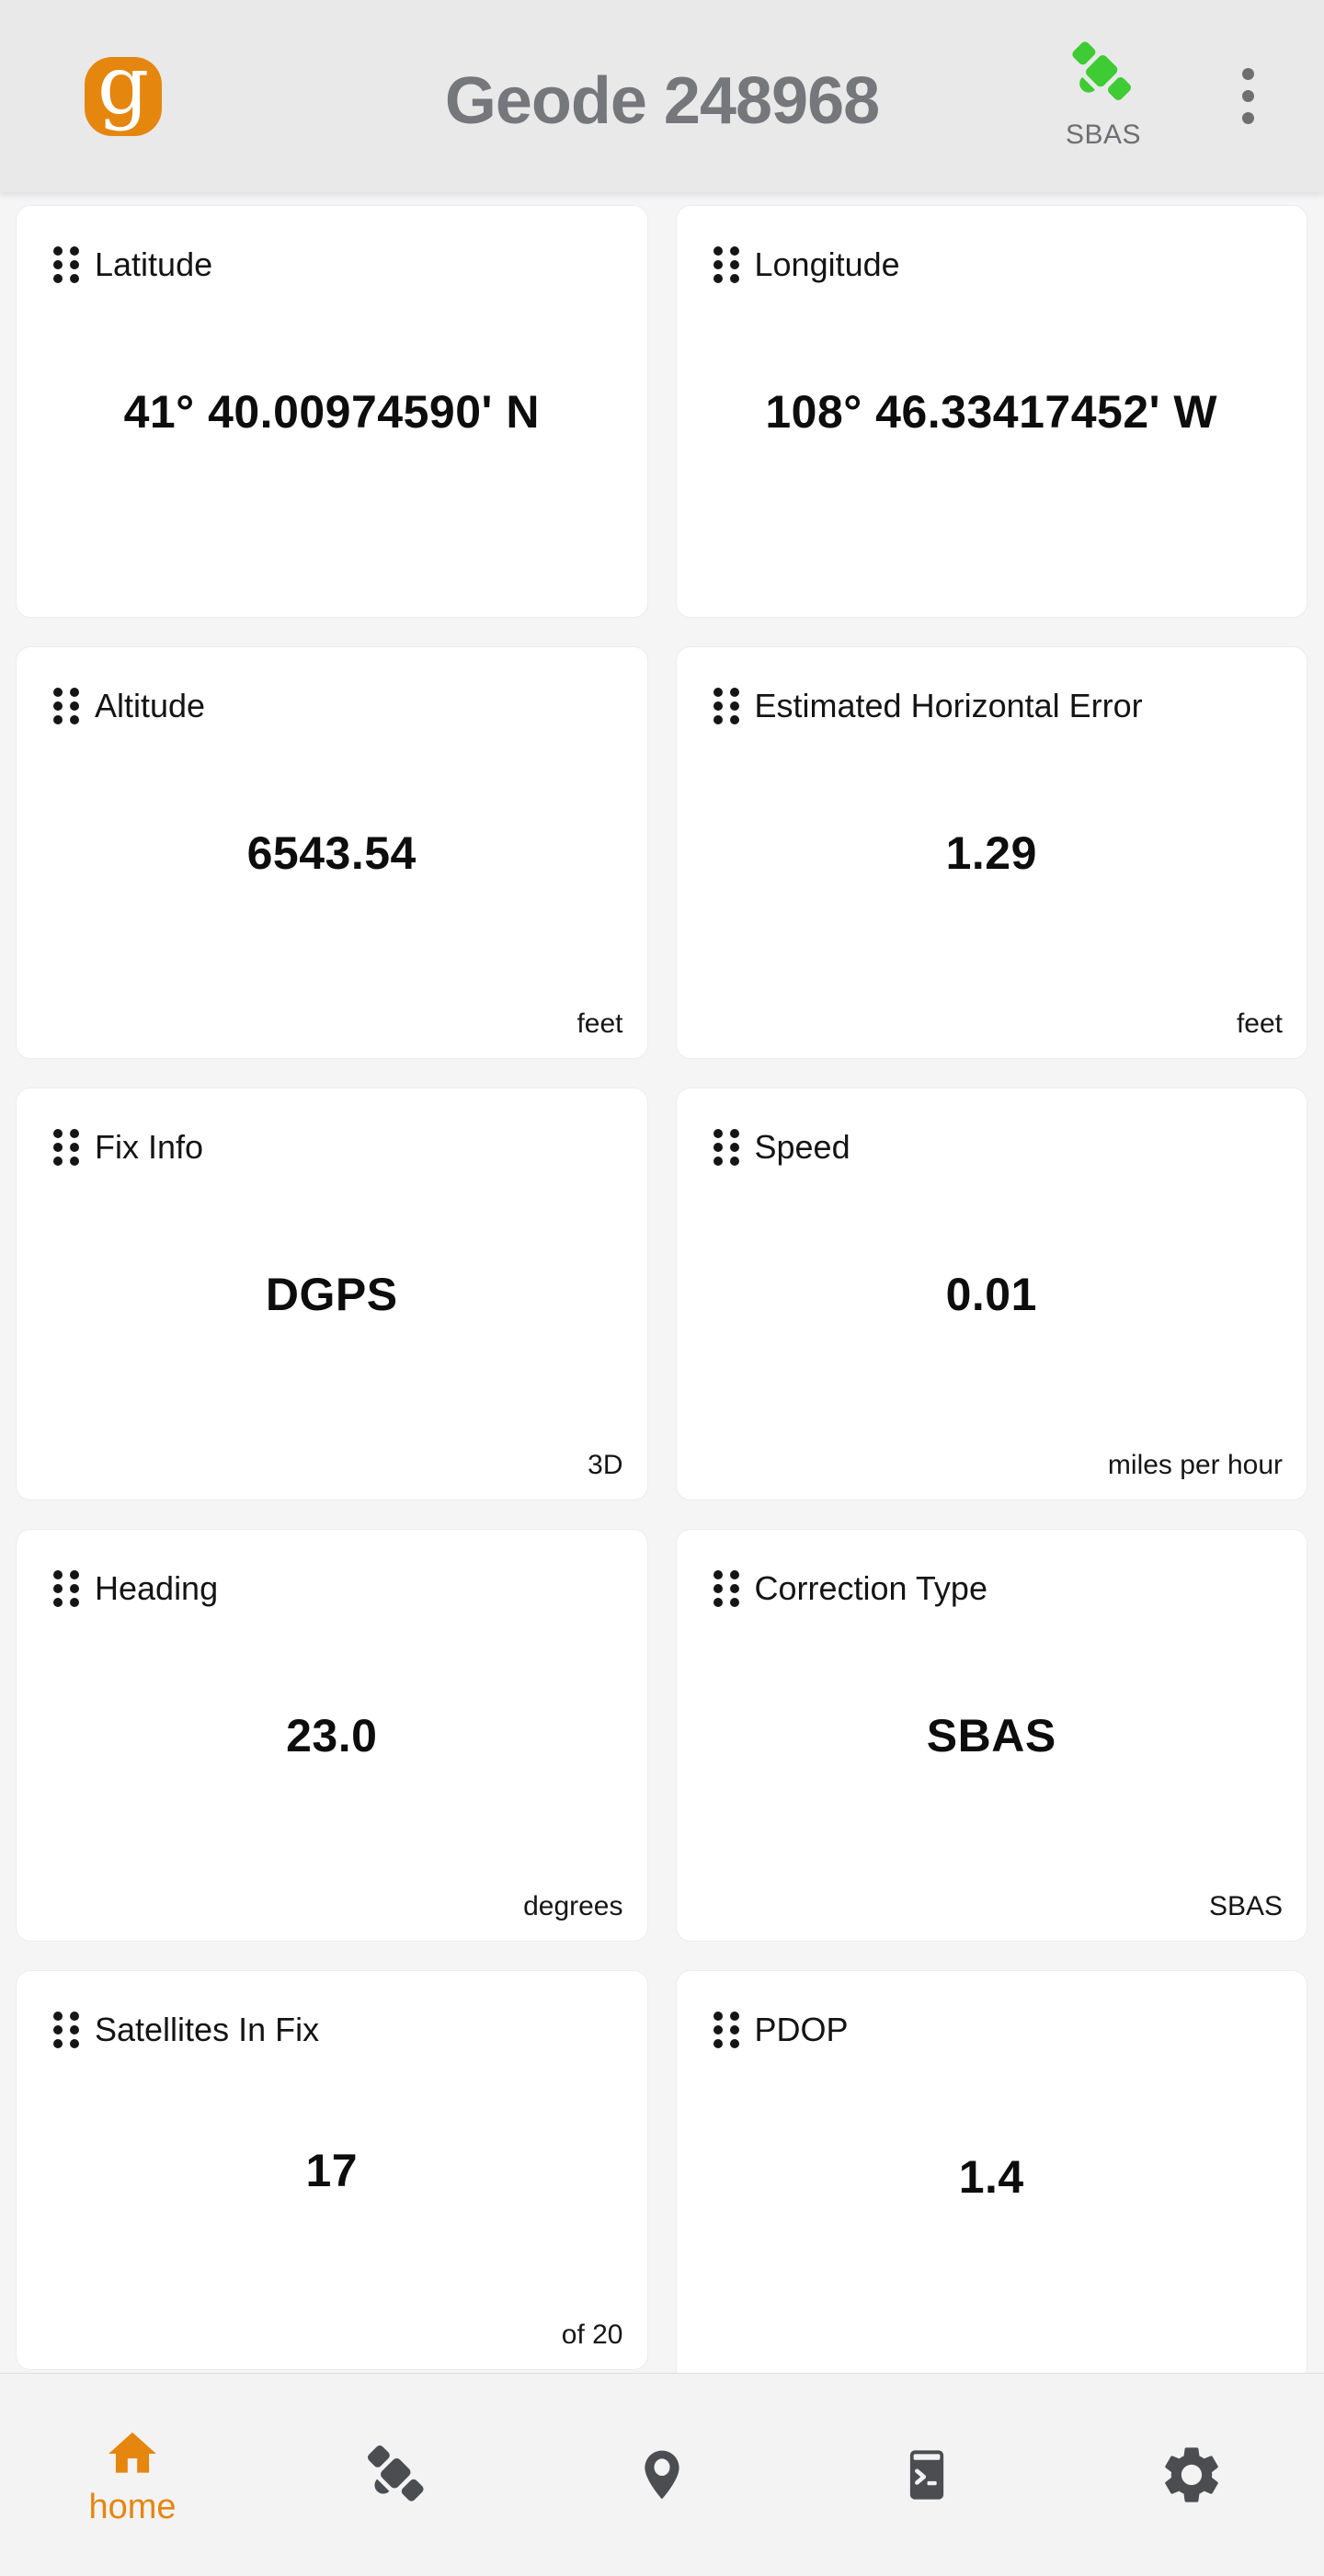 This screenshot has height=2576, width=1324. I want to click on card-value: DGPS, so click(331, 1294).